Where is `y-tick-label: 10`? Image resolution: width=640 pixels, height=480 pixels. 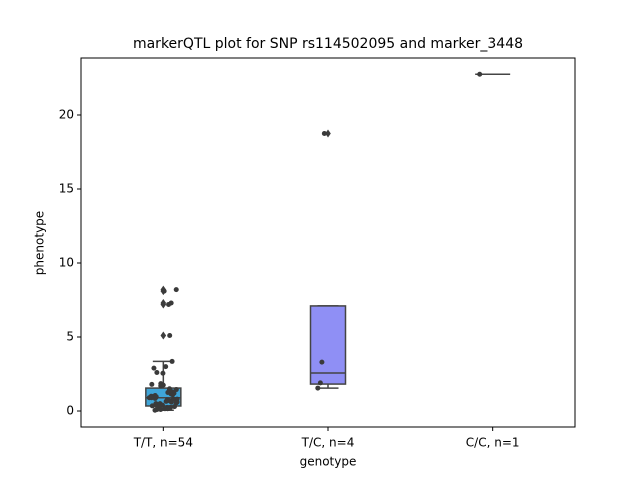
y-tick-label: 10 is located at coordinates (66, 263).